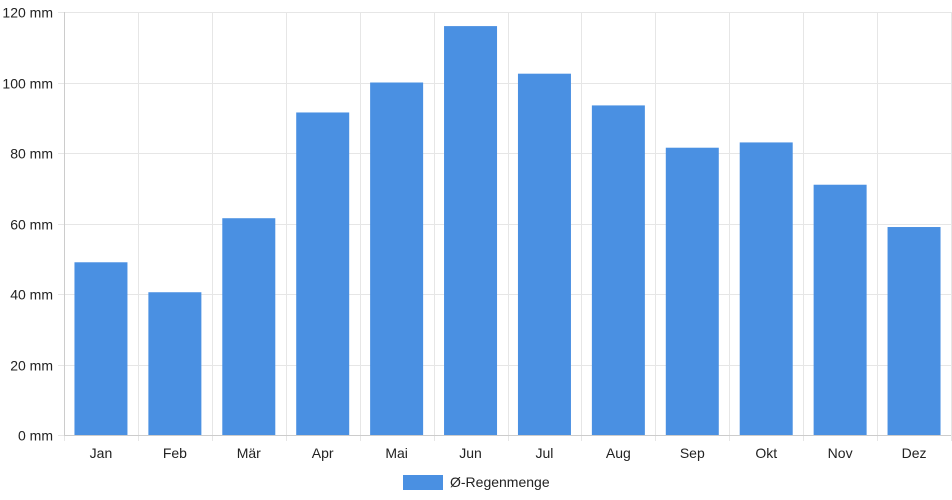  What do you see at coordinates (618, 453) in the screenshot?
I see `x-tick-label: Aug` at bounding box center [618, 453].